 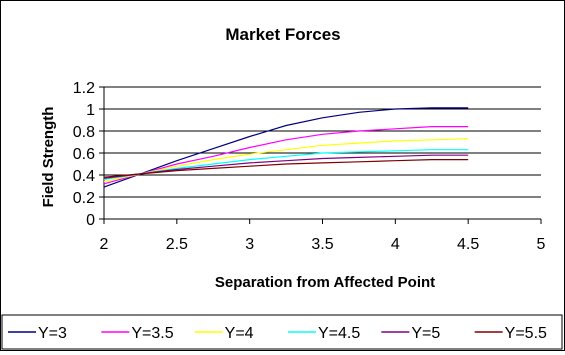 I want to click on legend-box, so click(x=282, y=332).